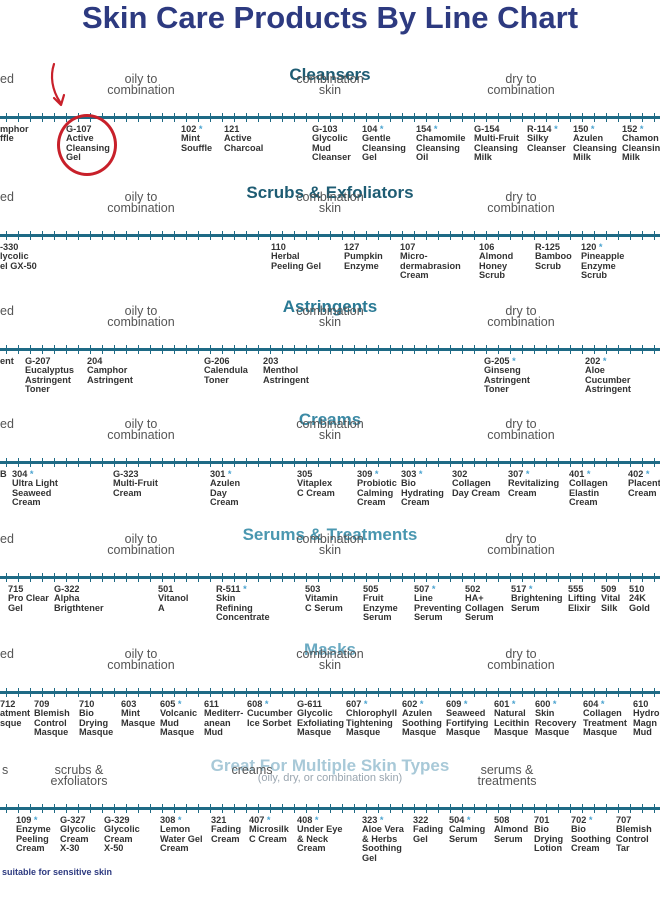 Image resolution: width=660 pixels, height=900 pixels. What do you see at coordinates (522, 589) in the screenshot?
I see `product-number: 517 *` at bounding box center [522, 589].